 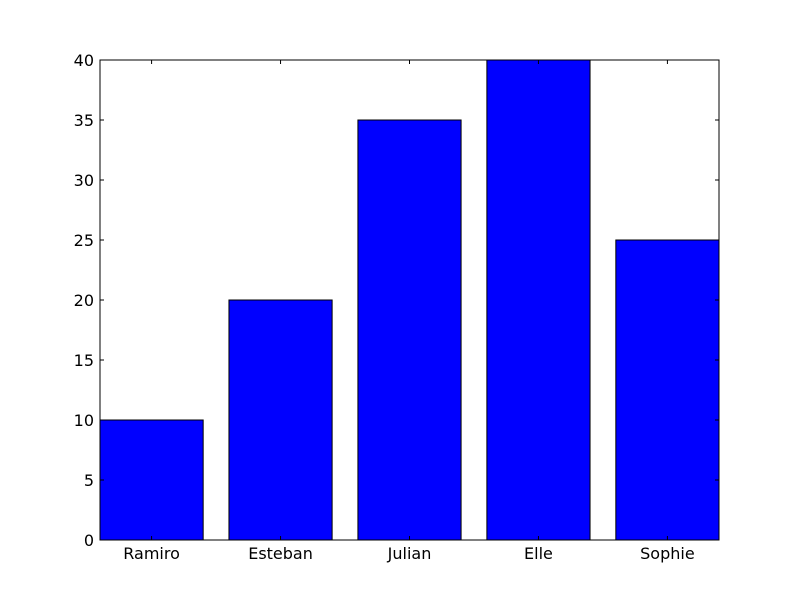 I want to click on bar-julian, so click(x=409, y=330).